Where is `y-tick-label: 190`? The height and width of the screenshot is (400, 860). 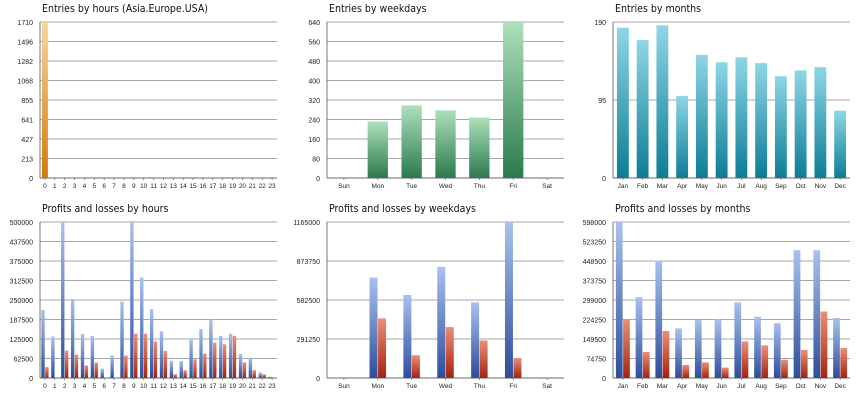
y-tick-label: 190 is located at coordinates (600, 23).